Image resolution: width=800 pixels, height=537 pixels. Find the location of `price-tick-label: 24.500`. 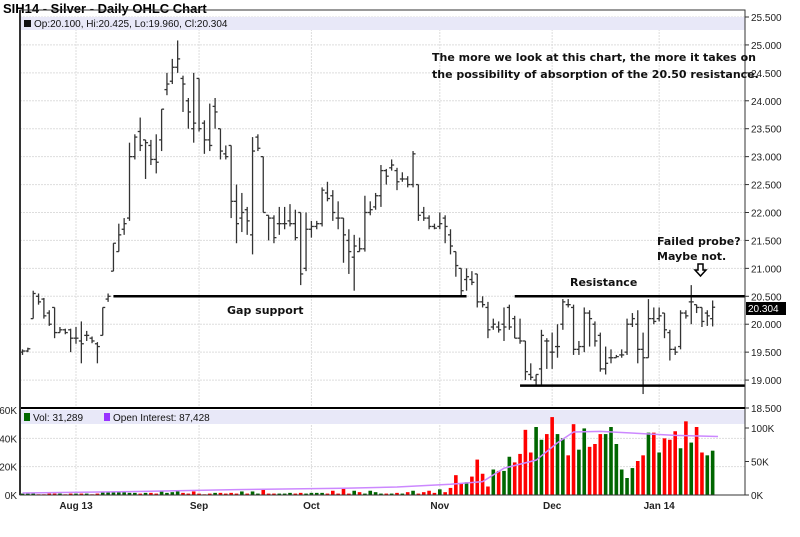

price-tick-label: 24.500 is located at coordinates (766, 74).